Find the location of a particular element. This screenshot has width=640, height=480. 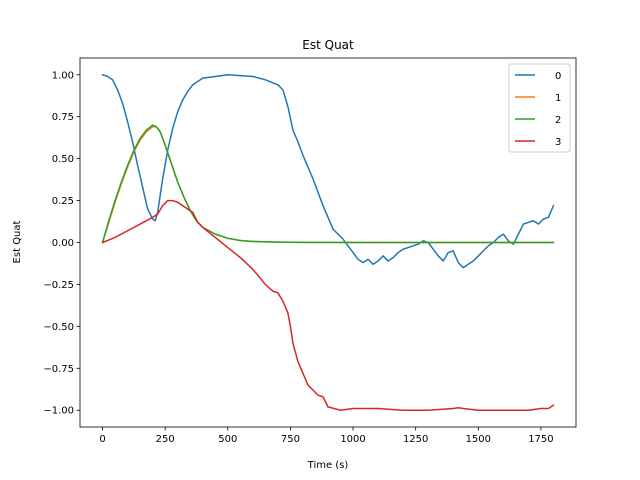

x-tick-label: 250 is located at coordinates (165, 439).